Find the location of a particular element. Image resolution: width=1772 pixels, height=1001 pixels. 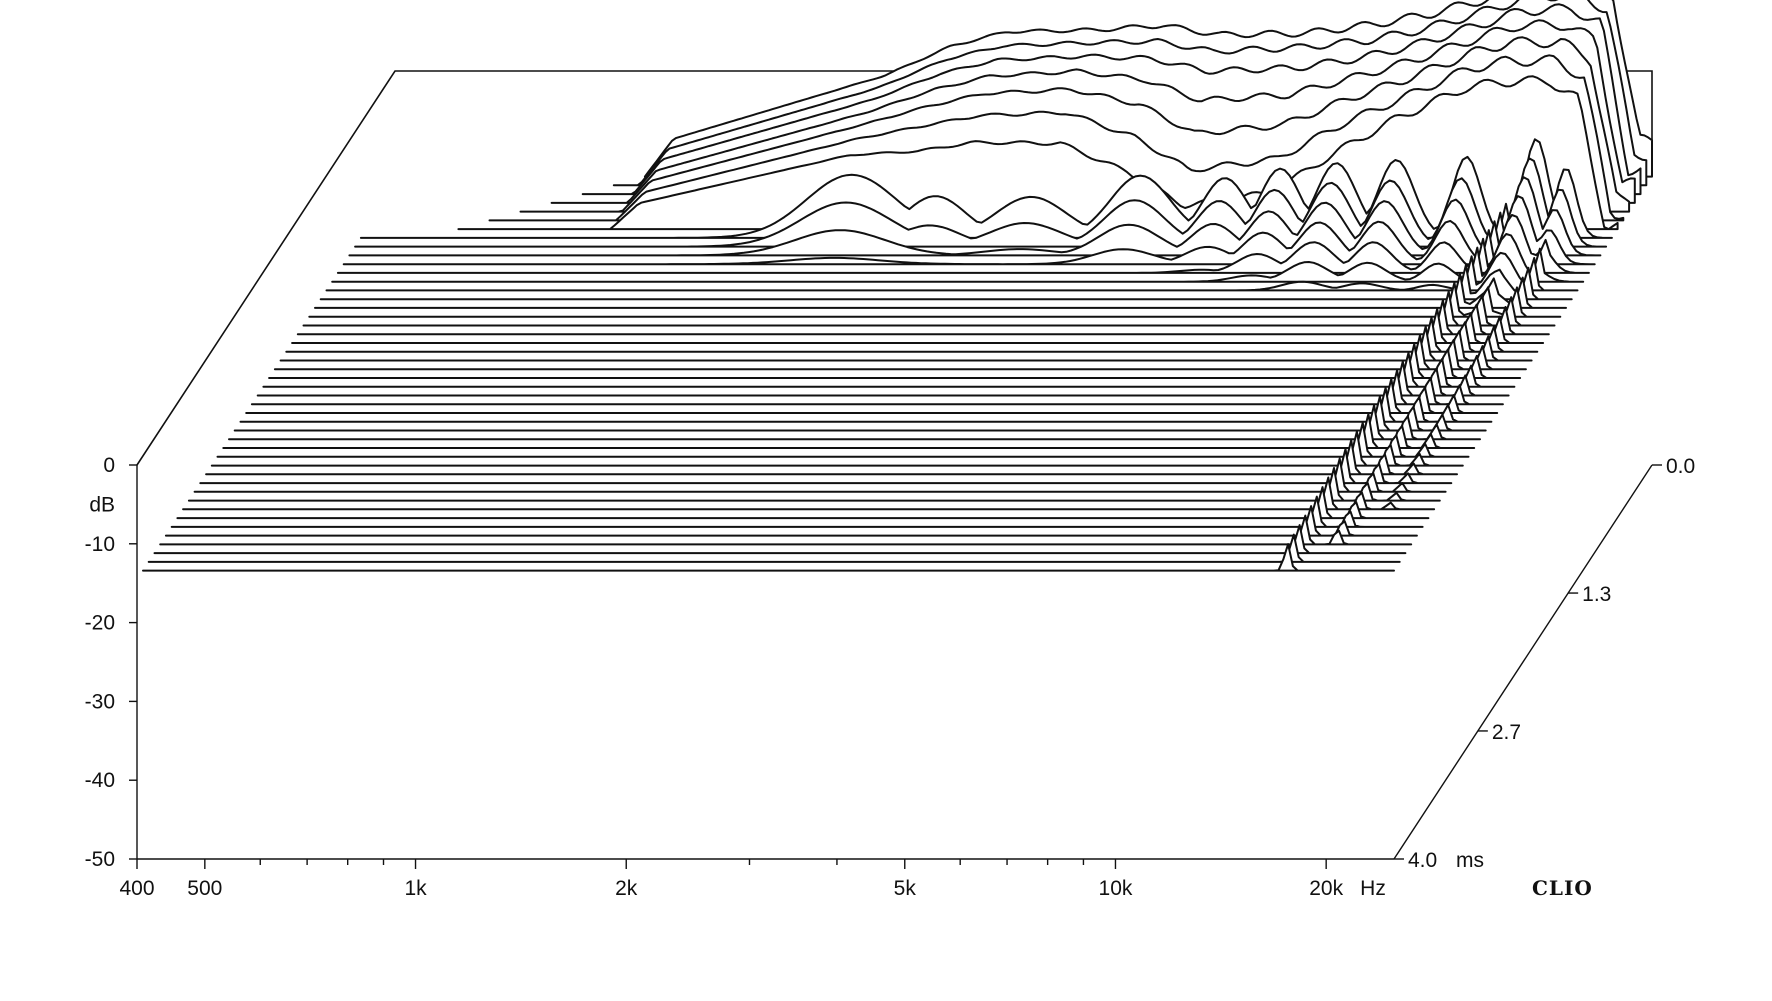

y-unit-label: dB is located at coordinates (102, 504).